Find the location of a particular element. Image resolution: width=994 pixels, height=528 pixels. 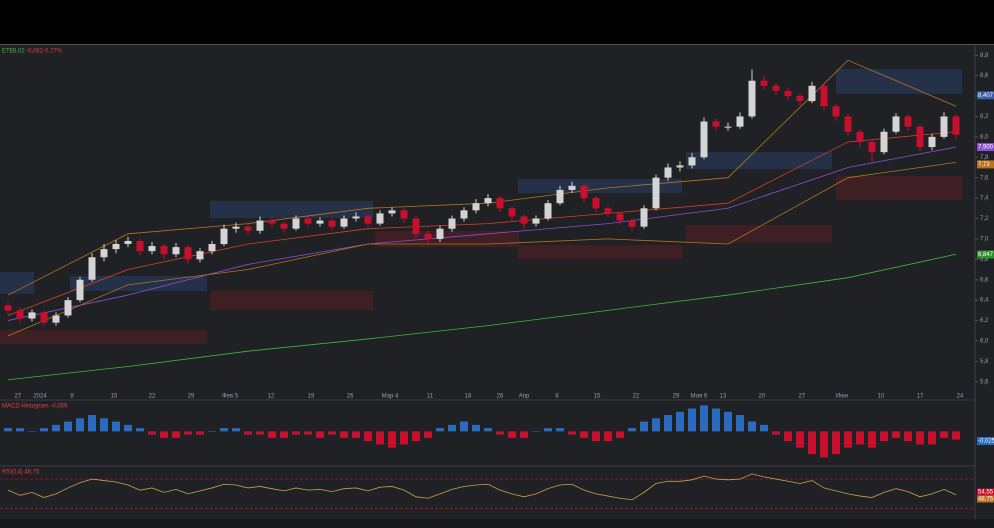

y-tick-label: 7,2 is located at coordinates (984, 219).